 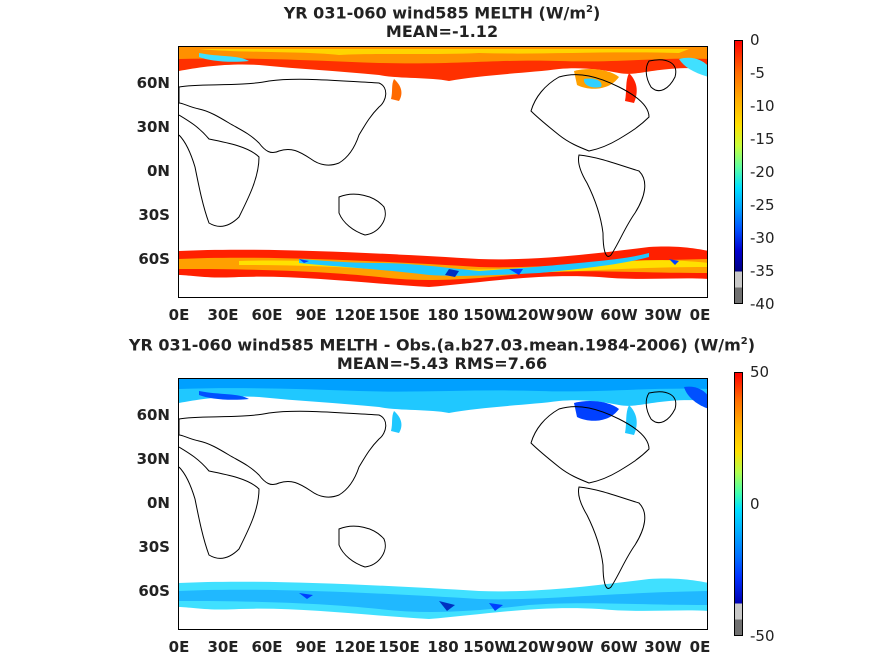 I want to click on top-title-text: YR 031-060 wind585 MELTH (W/m, so click(x=435, y=13).